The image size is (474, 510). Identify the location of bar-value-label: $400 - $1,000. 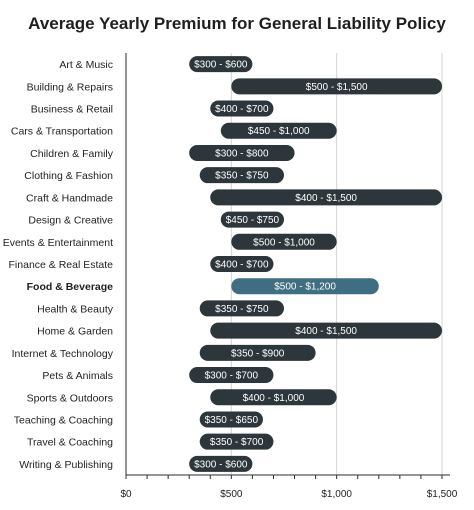
(274, 398).